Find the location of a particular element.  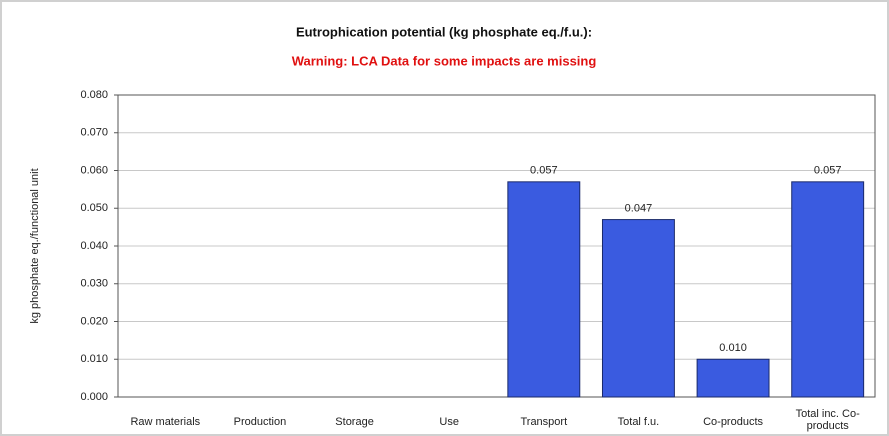

y-tick-label: 0.000 is located at coordinates (94, 397).